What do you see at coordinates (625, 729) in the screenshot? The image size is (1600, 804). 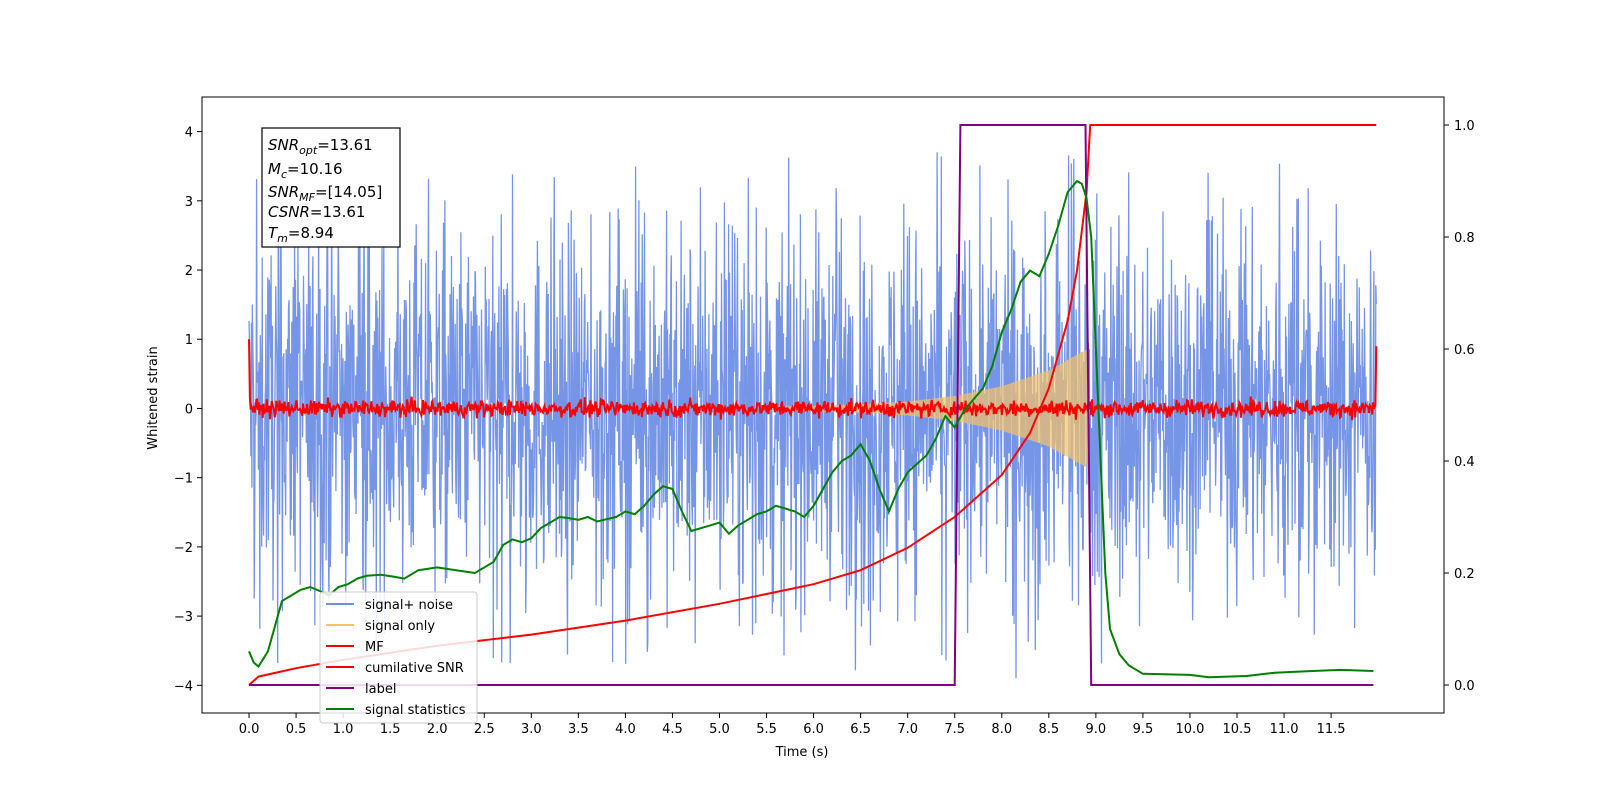 I see `x-tick-label: 4.0` at bounding box center [625, 729].